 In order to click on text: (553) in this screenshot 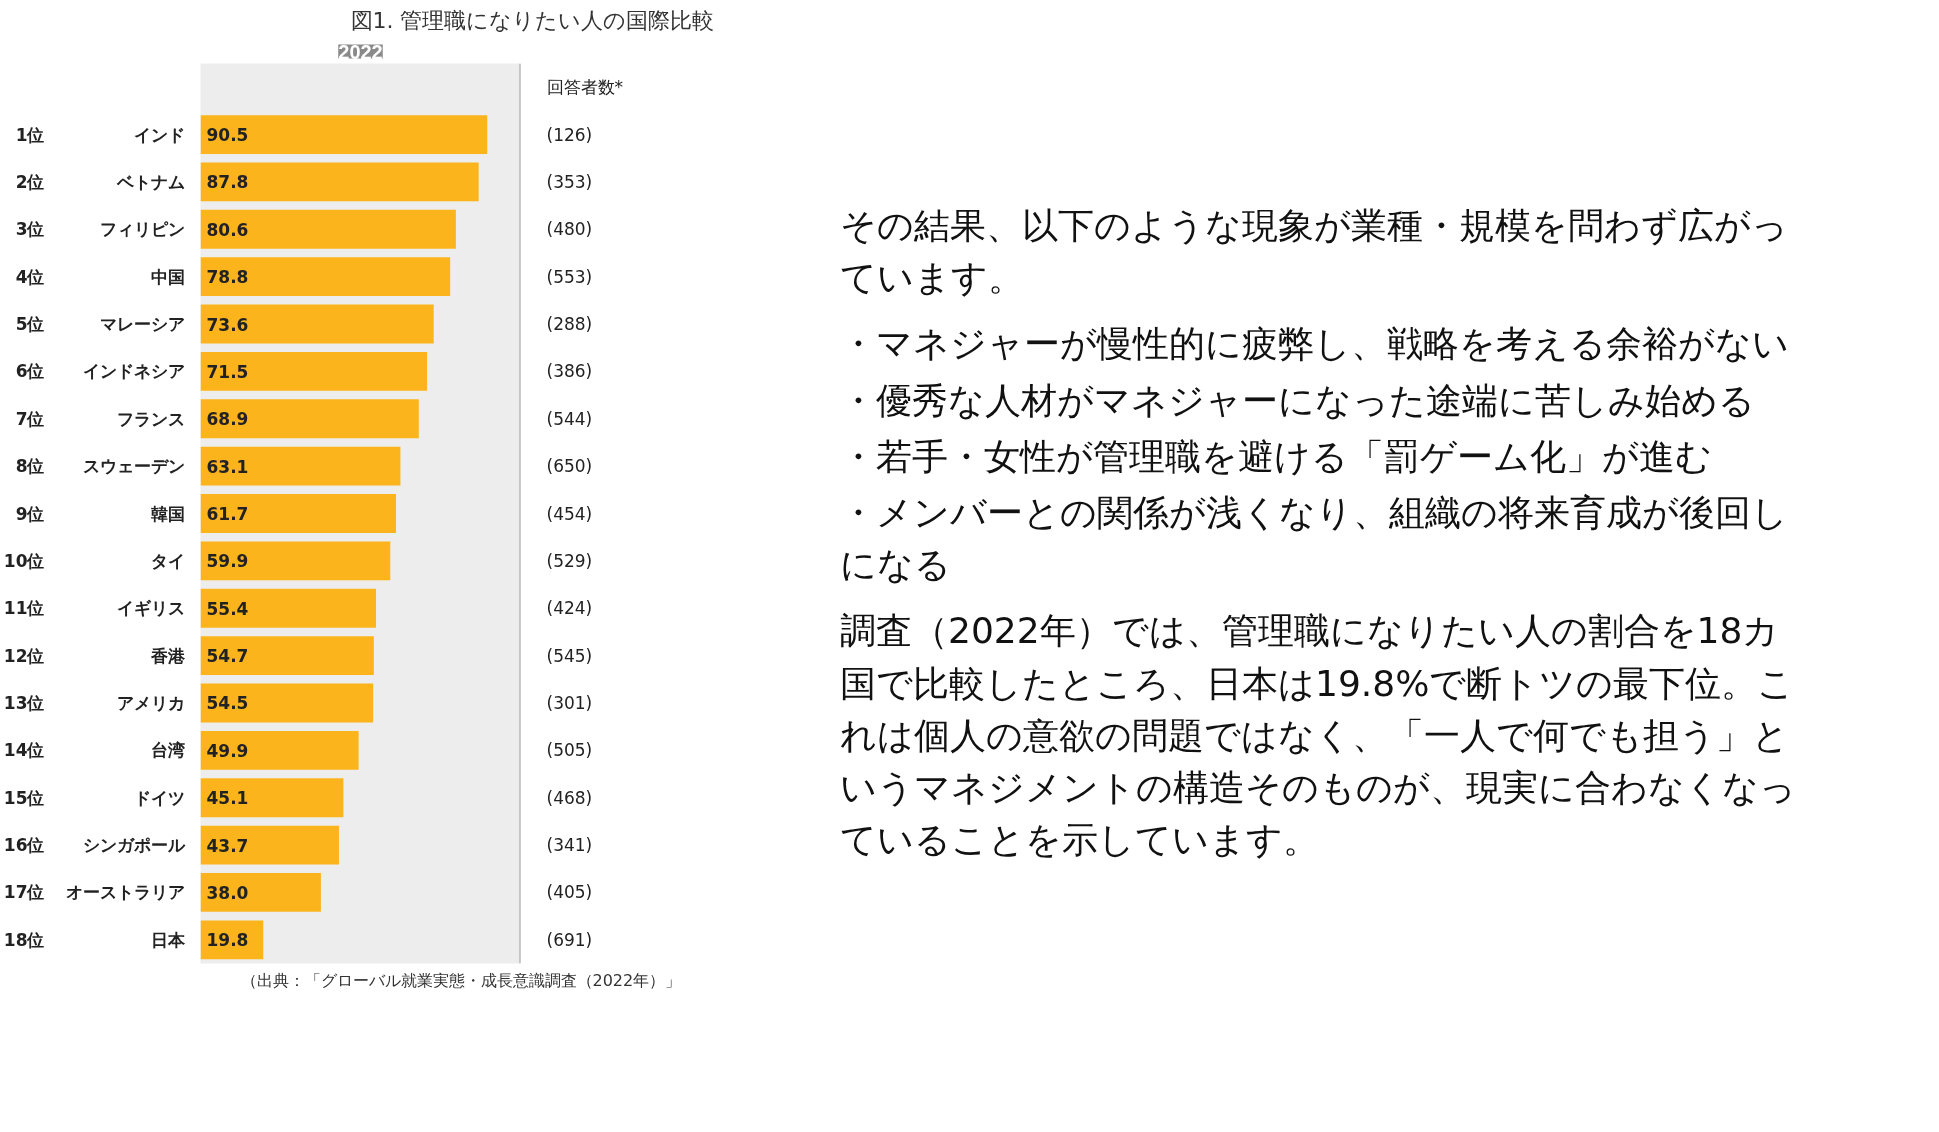, I will do `click(569, 276)`.